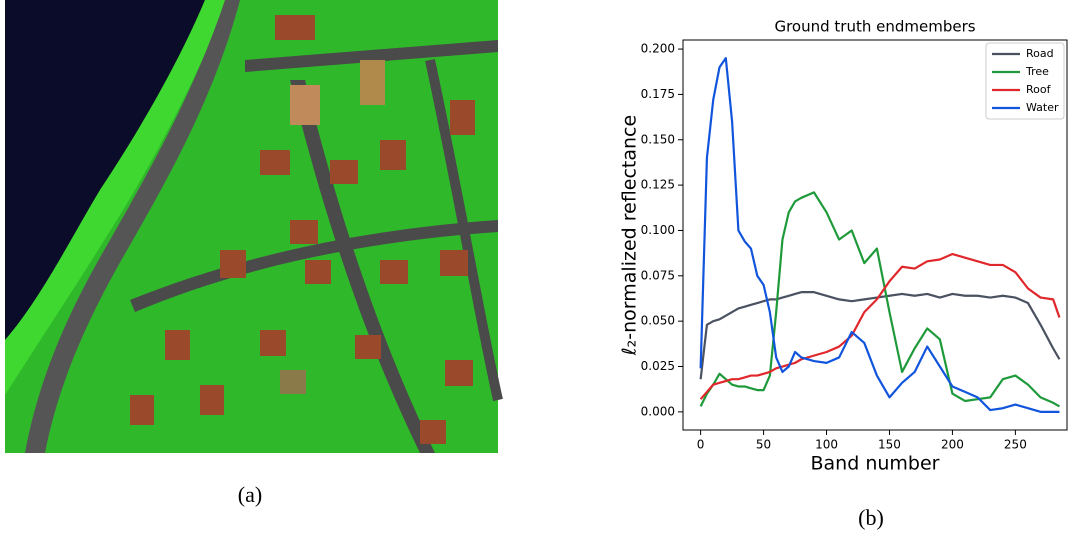  Describe the element at coordinates (889, 445) in the screenshot. I see `x-tick-label: 150` at that location.